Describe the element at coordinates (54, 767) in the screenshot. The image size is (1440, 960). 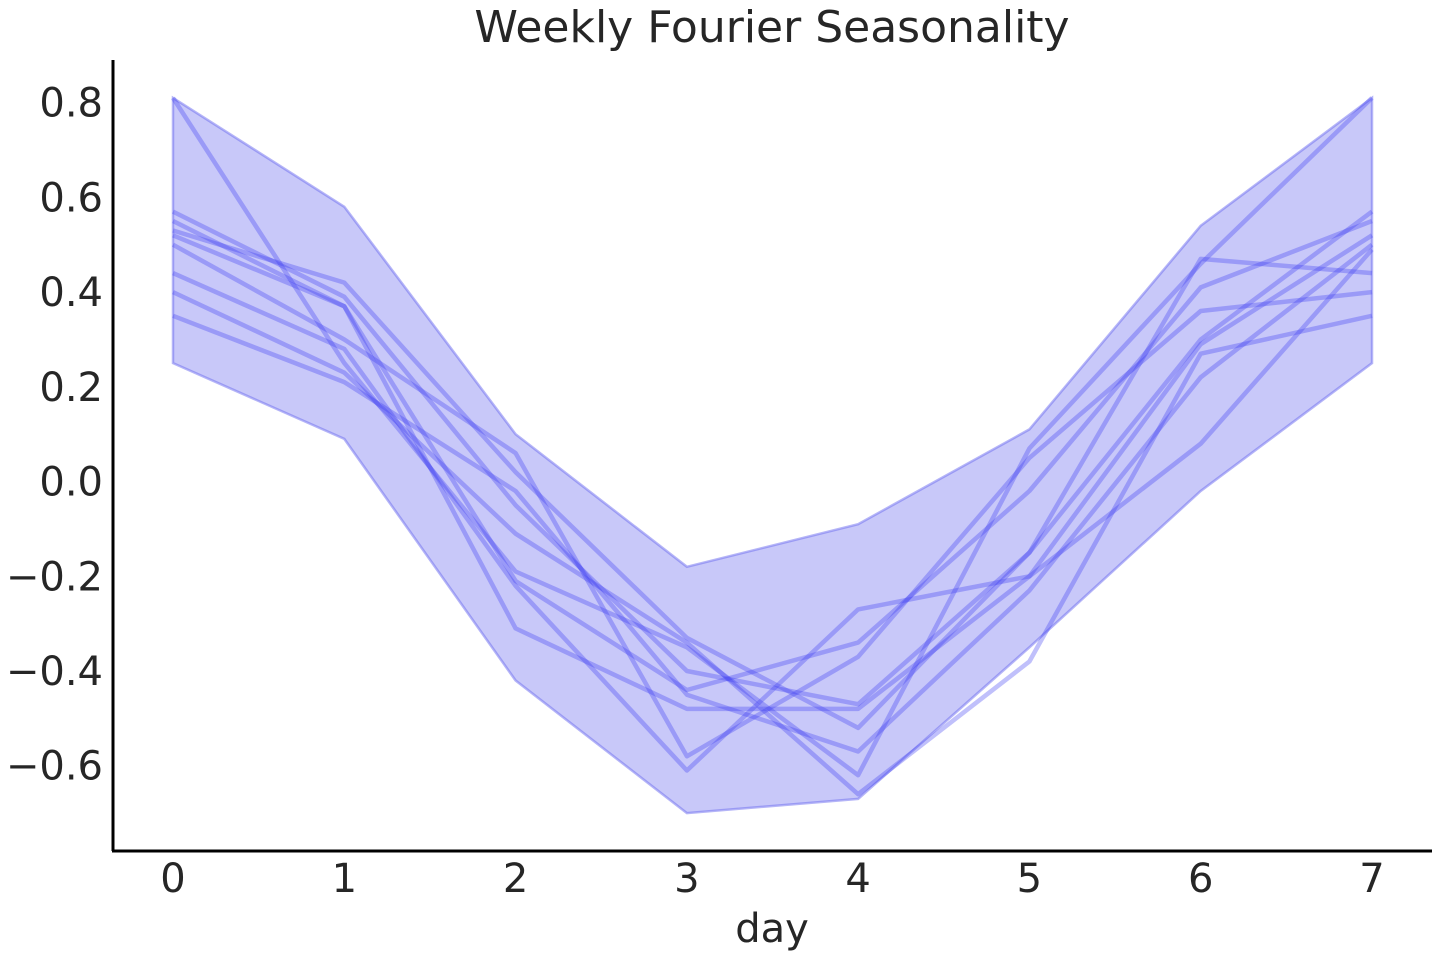
I see `y-tick-label: −0.6` at that location.